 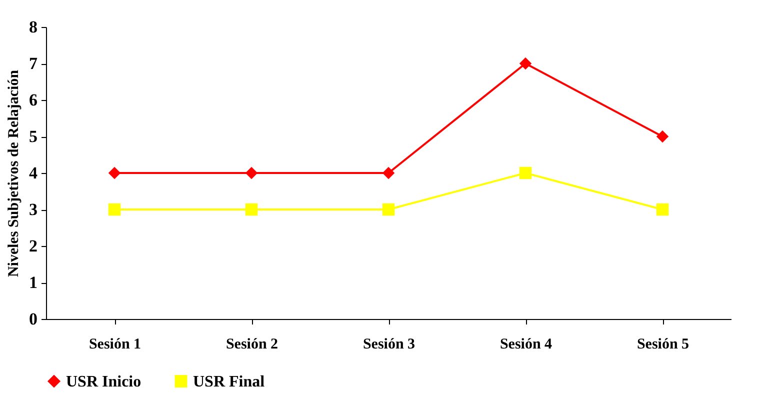 What do you see at coordinates (33, 282) in the screenshot?
I see `y-tick-label: 1` at bounding box center [33, 282].